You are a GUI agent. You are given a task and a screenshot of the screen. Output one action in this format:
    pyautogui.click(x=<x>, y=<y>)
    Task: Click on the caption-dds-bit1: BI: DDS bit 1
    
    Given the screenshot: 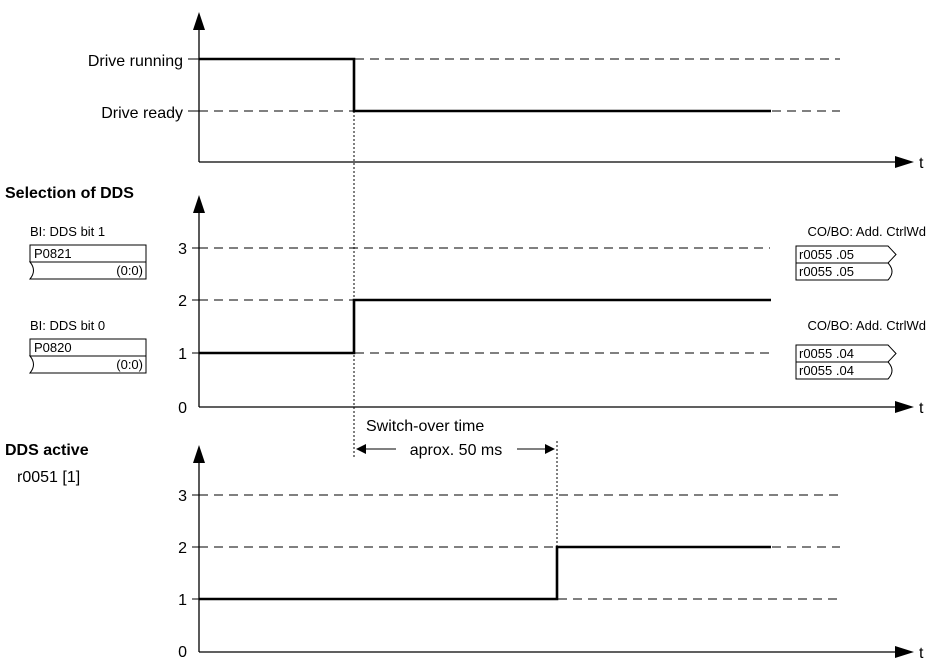 What is the action you would take?
    pyautogui.click(x=67, y=231)
    